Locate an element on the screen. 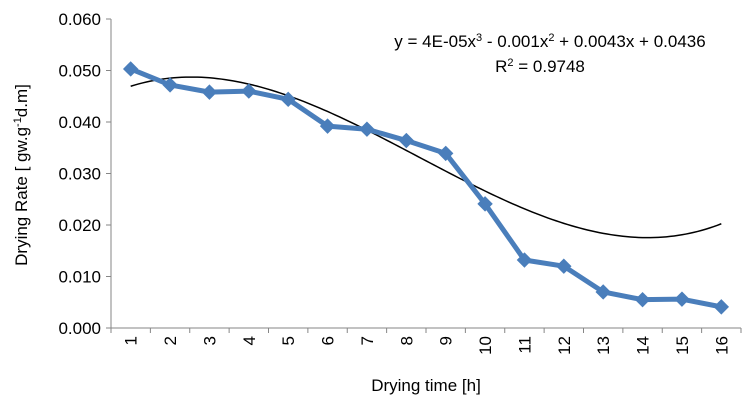 The width and height of the screenshot is (744, 403). r2-part-2: = 0.9748 is located at coordinates (549, 66).